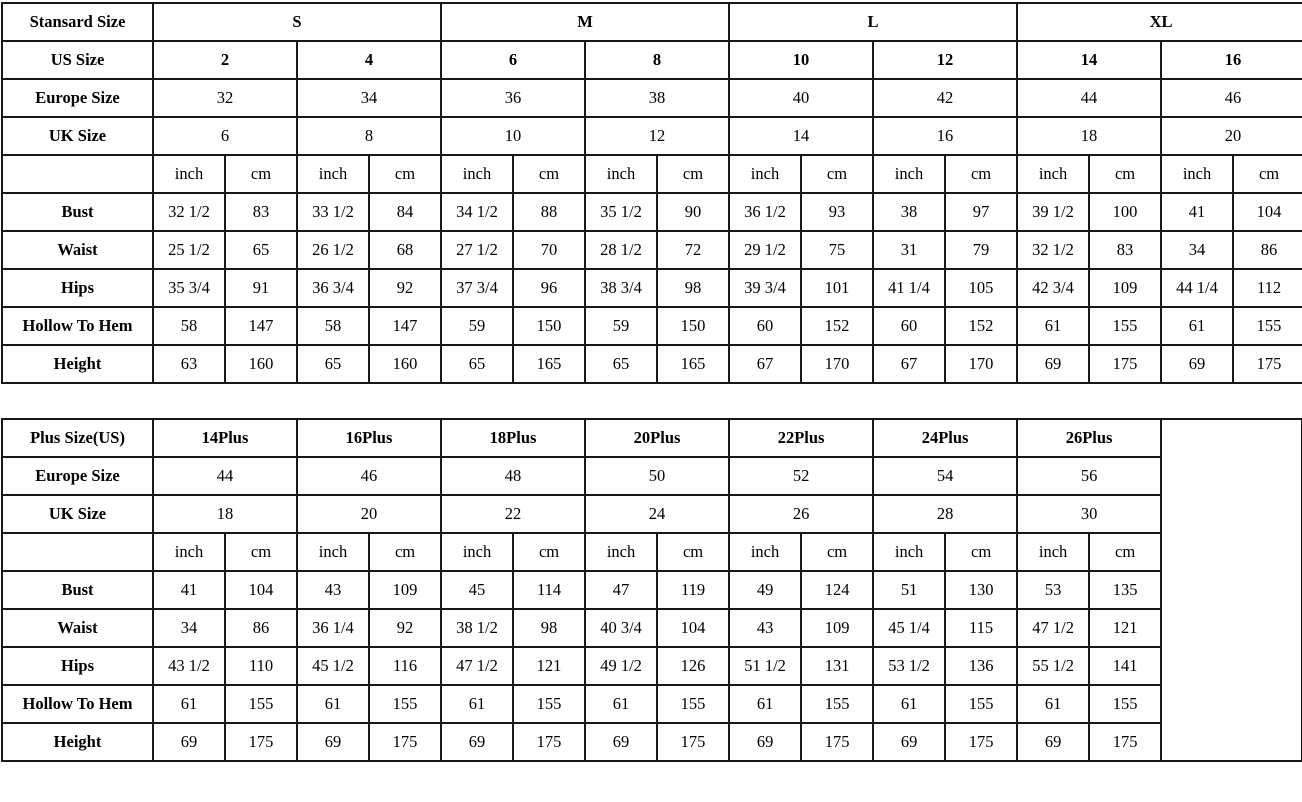 The image size is (1302, 802). What do you see at coordinates (333, 628) in the screenshot?
I see `measure-cell: 36 1/4` at bounding box center [333, 628].